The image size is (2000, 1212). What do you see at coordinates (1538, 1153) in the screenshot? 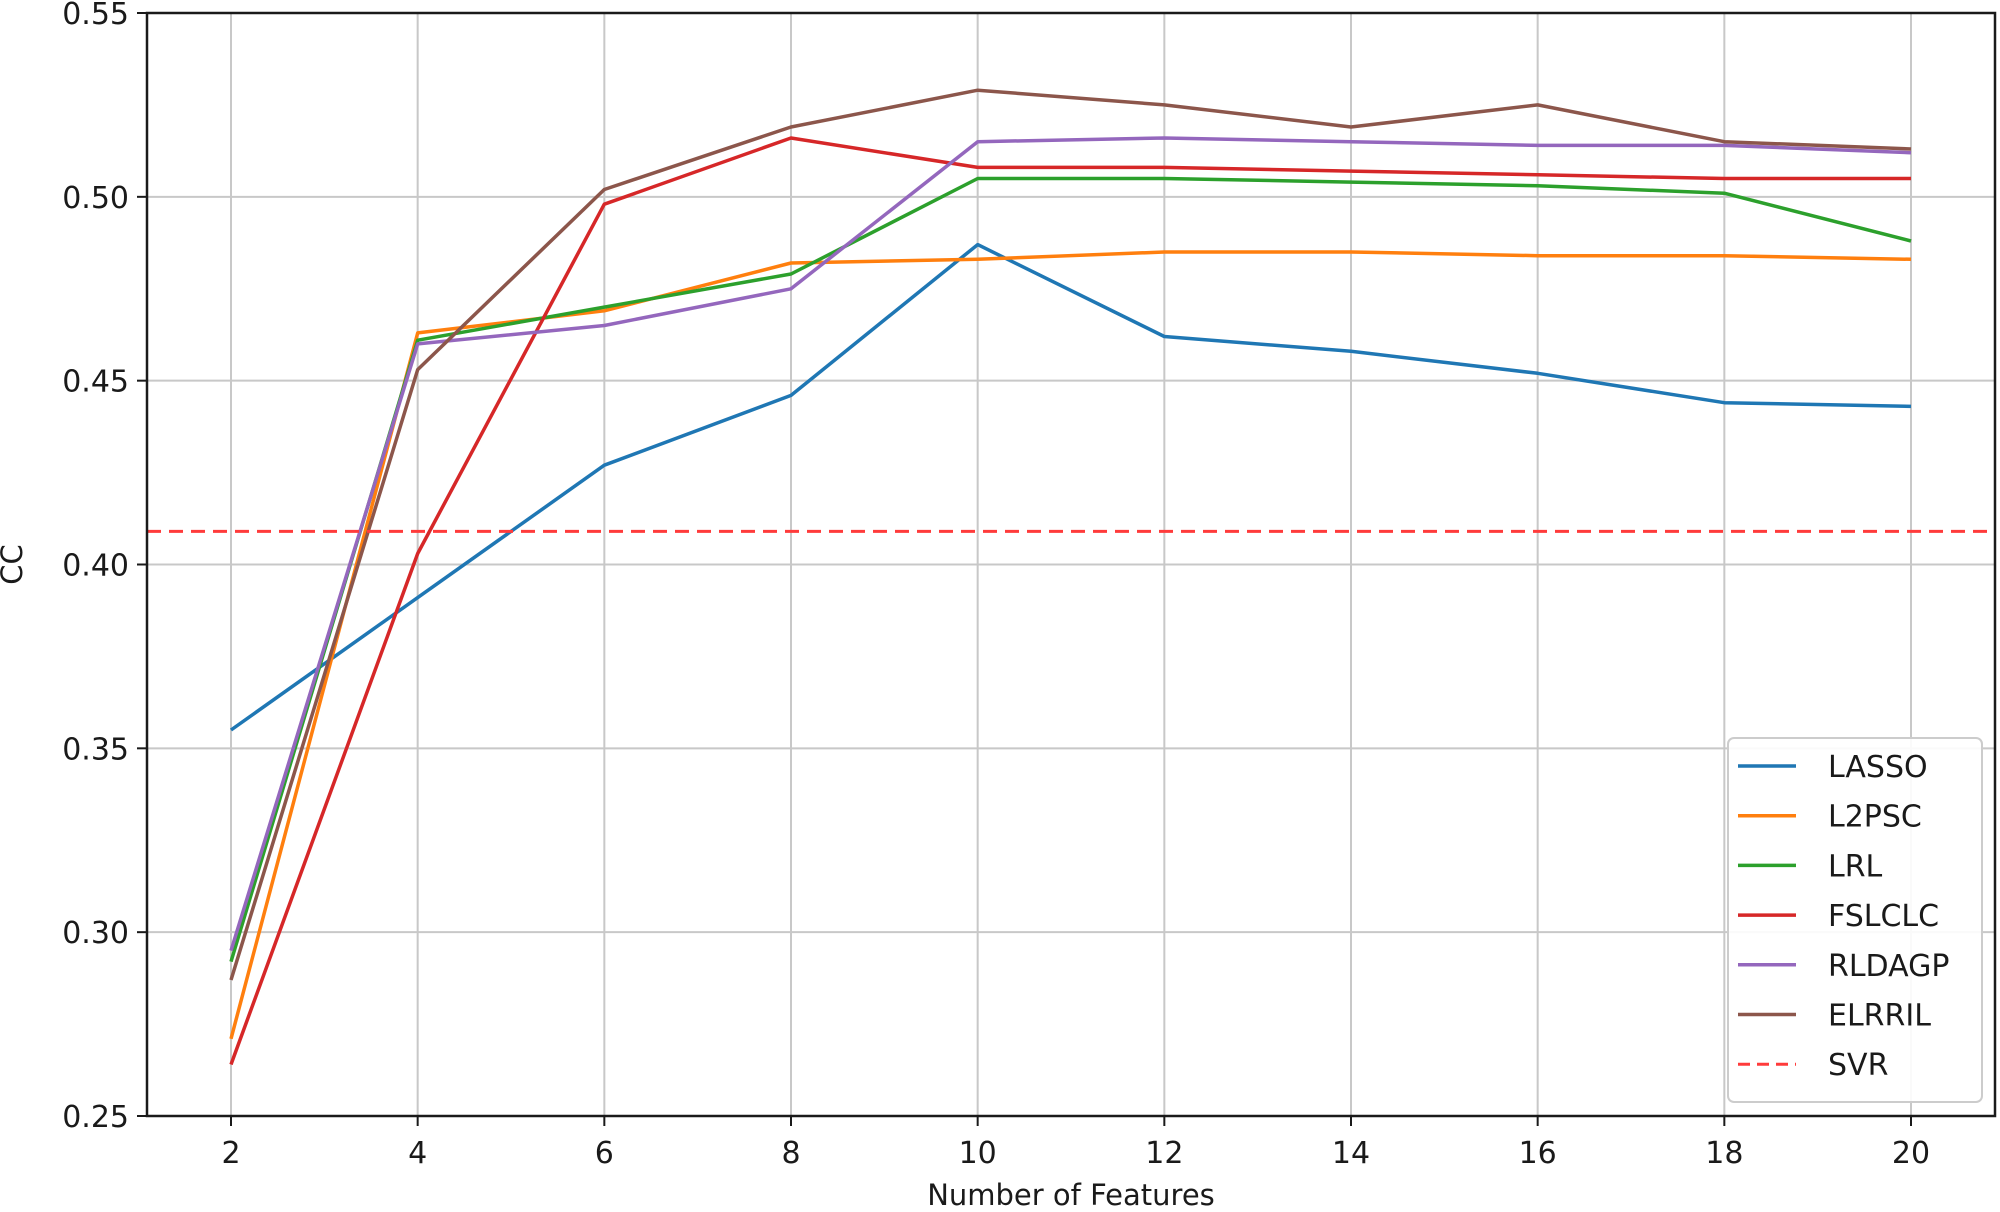
I see `x-tick-label: 16` at bounding box center [1538, 1153].